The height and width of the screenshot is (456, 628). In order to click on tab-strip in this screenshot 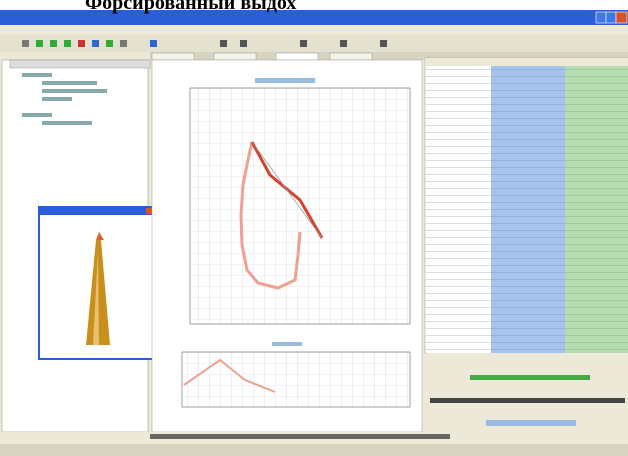, I will do `click(389, 56)`.